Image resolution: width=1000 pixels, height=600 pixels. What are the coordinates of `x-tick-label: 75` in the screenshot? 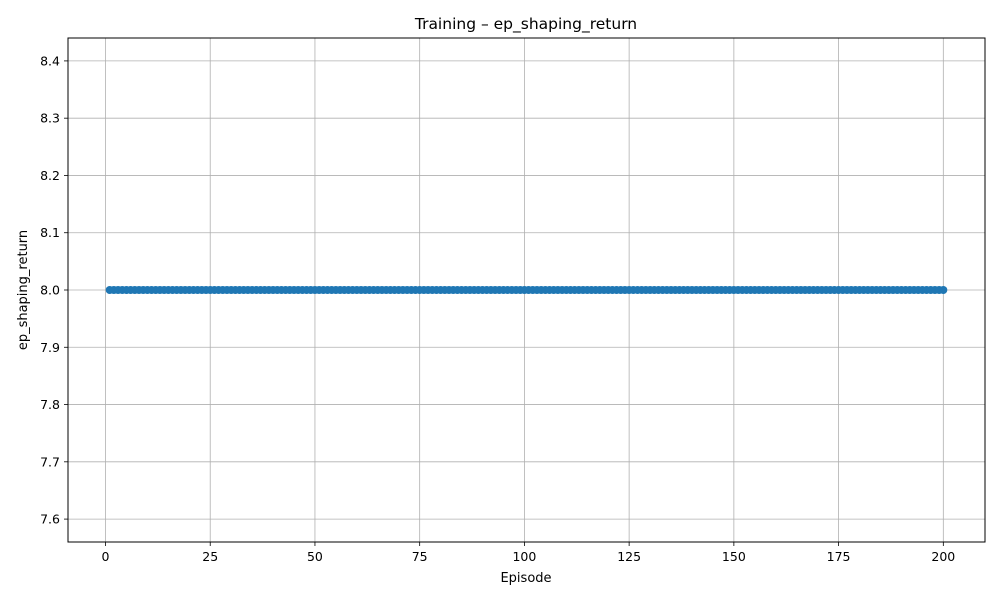 It's located at (420, 556).